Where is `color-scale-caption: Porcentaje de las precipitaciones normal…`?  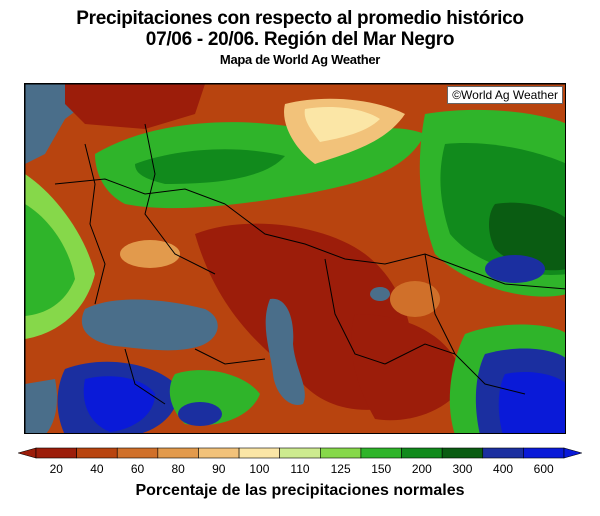 color-scale-caption: Porcentaje de las precipitaciones normal… is located at coordinates (300, 490).